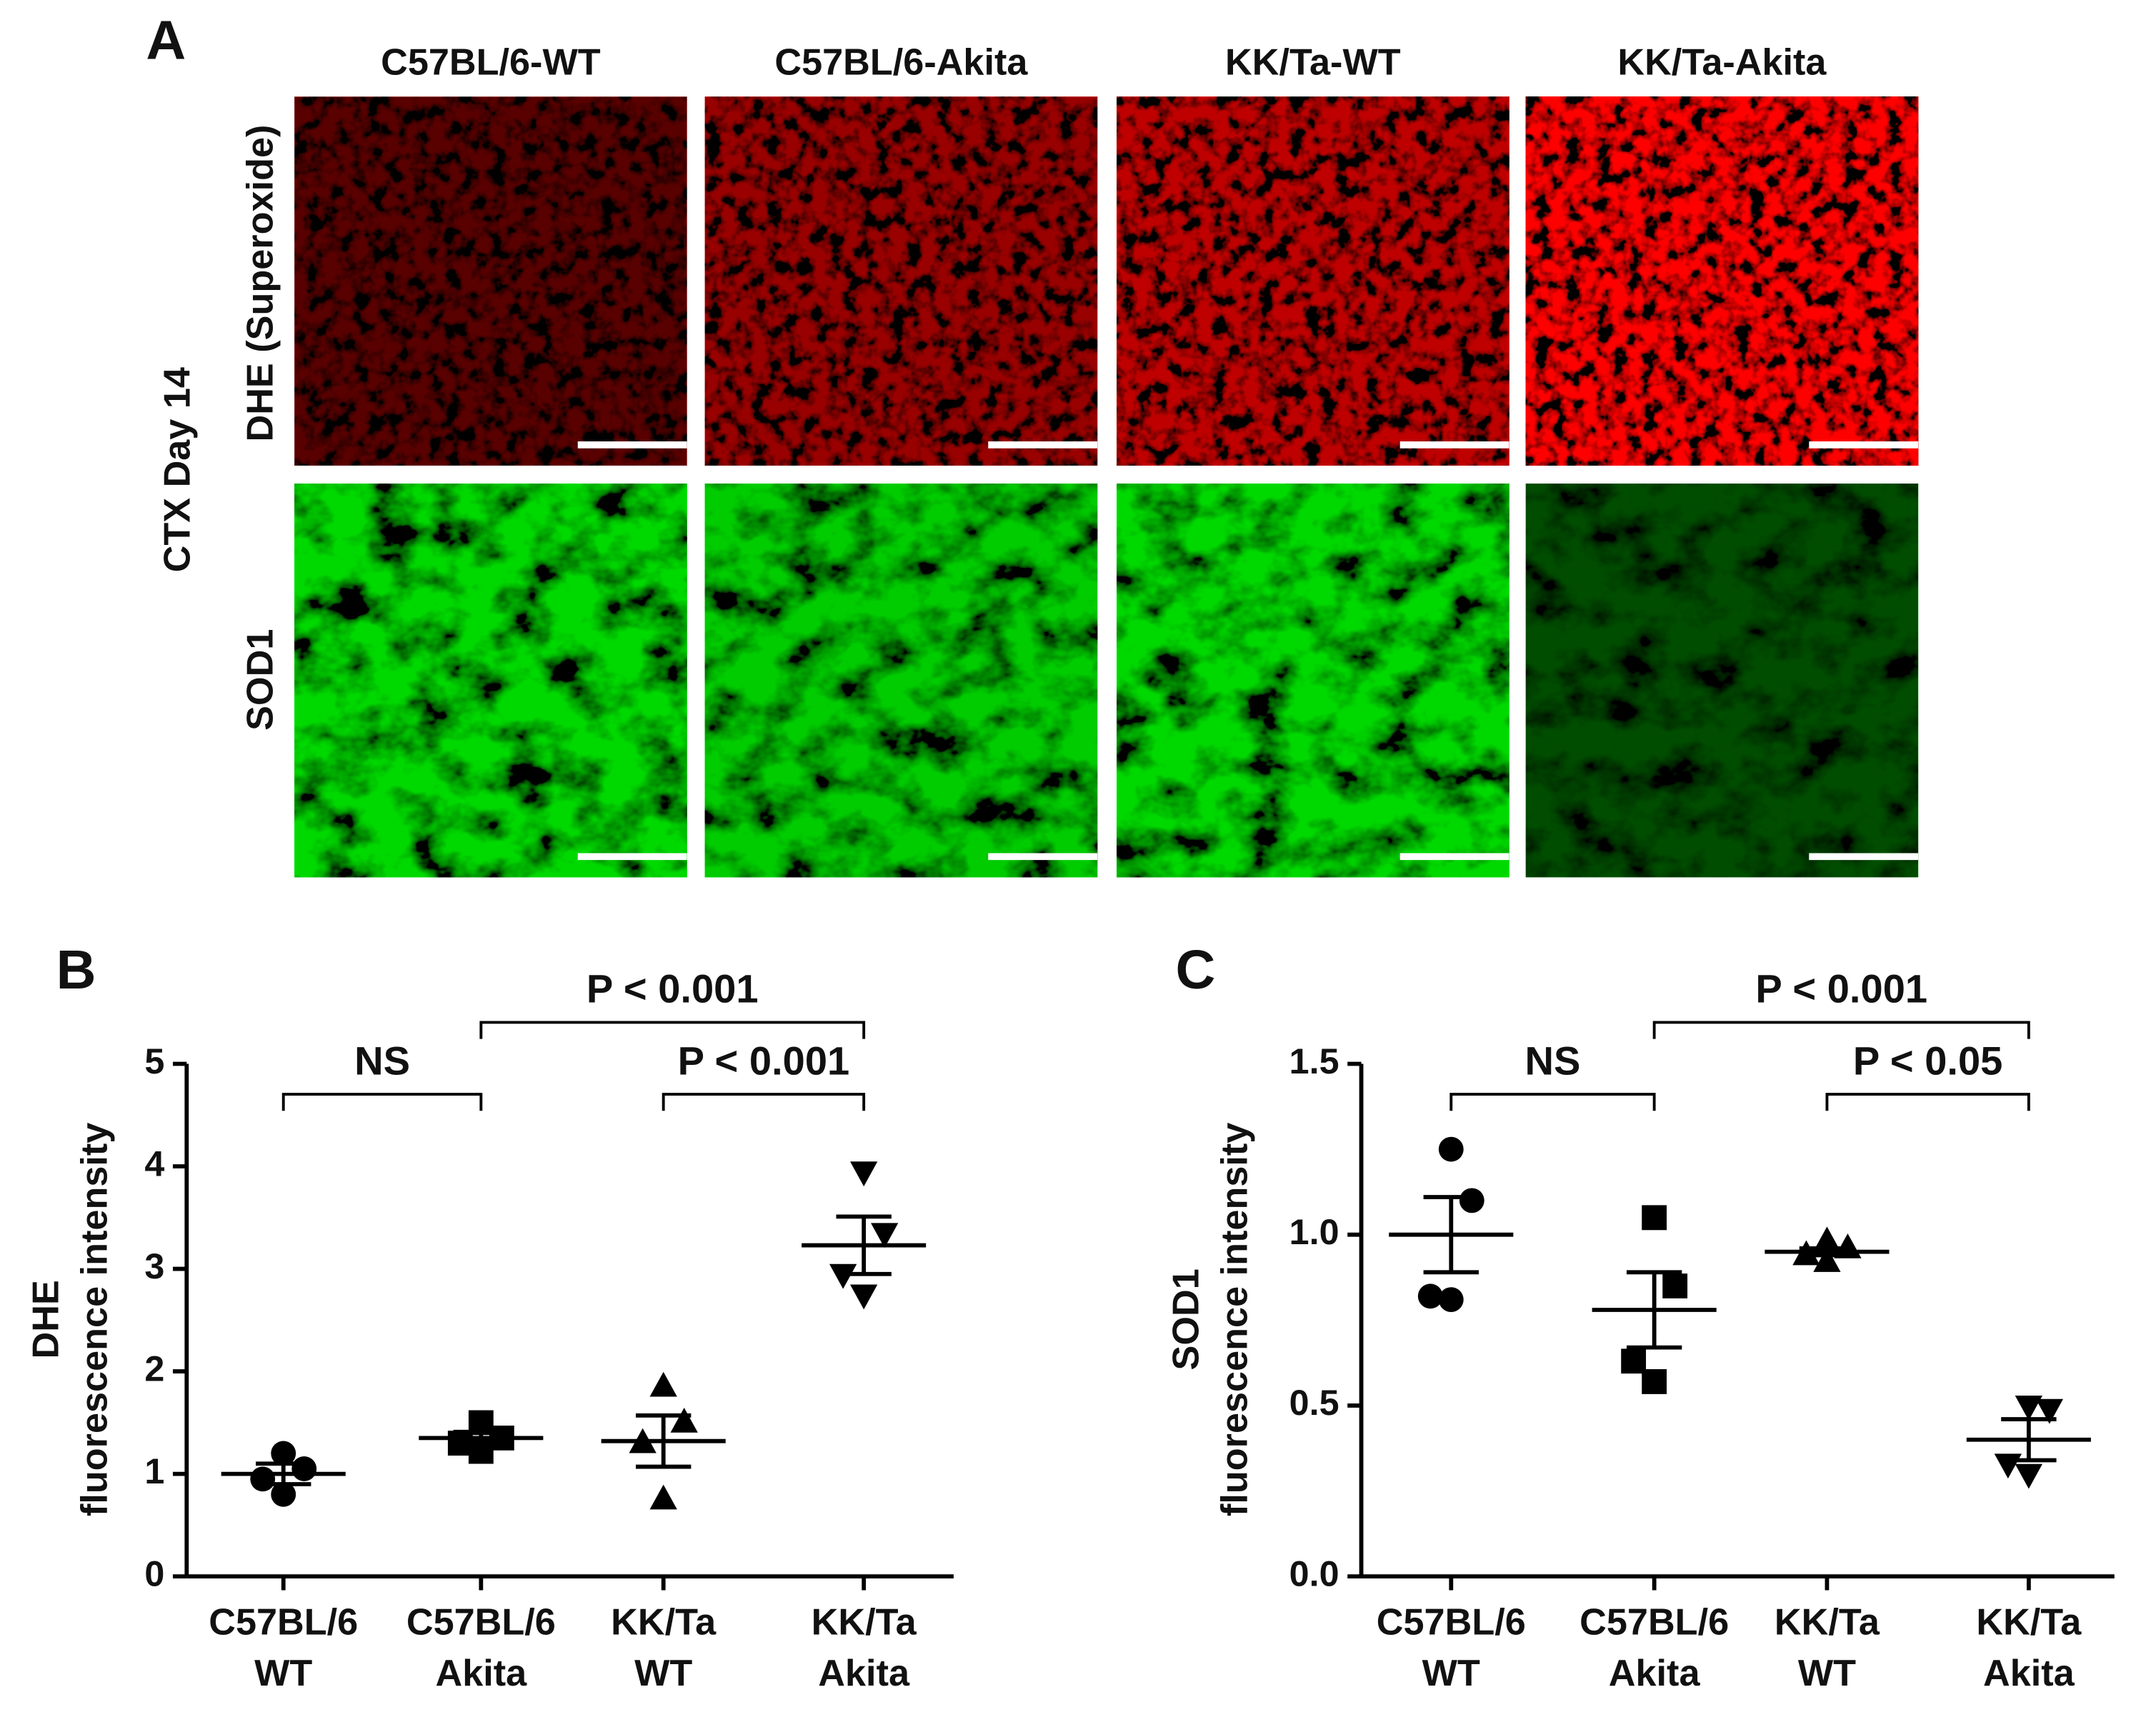 The height and width of the screenshot is (1727, 2156). What do you see at coordinates (1186, 1319) in the screenshot?
I see `y-axis-label: SOD1` at bounding box center [1186, 1319].